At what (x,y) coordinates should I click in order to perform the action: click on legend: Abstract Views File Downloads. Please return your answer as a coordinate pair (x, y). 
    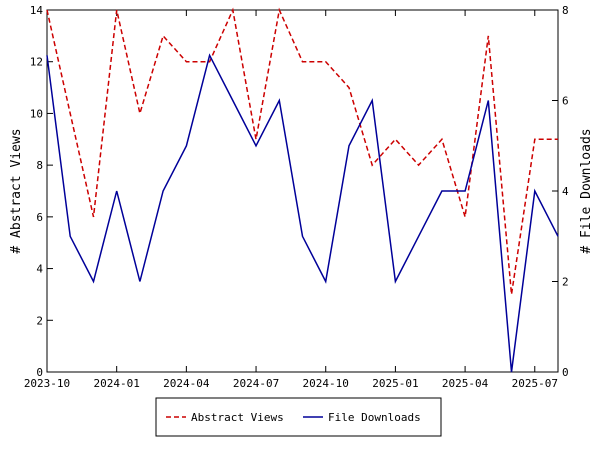
    Looking at the image, I should click on (298, 417).